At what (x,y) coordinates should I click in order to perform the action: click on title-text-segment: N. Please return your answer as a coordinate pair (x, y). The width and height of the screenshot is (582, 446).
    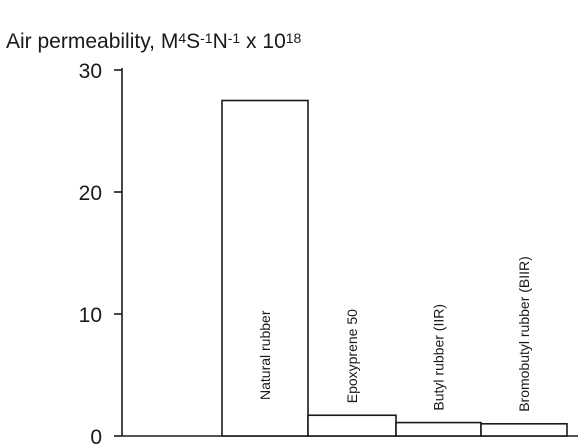
    Looking at the image, I should click on (220, 41).